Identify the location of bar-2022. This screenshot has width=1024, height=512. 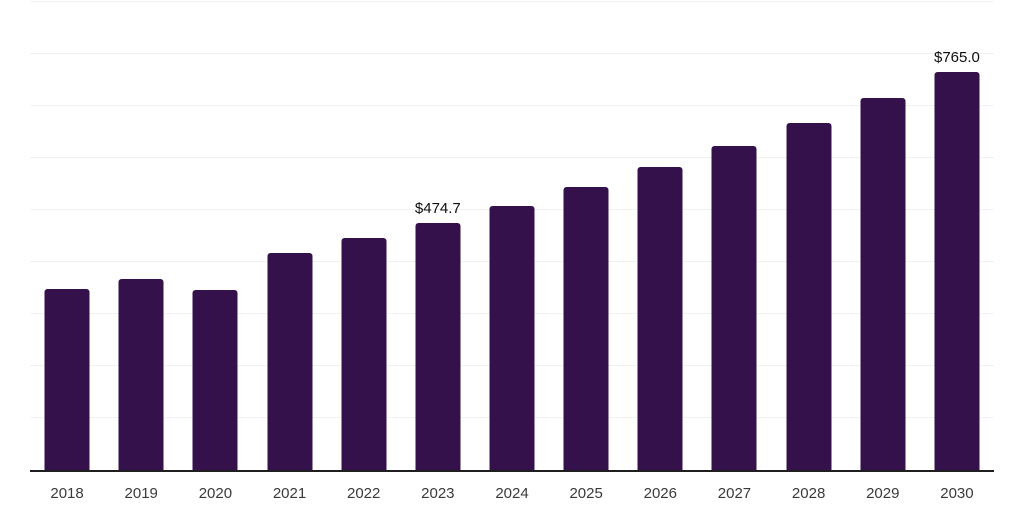
(364, 353).